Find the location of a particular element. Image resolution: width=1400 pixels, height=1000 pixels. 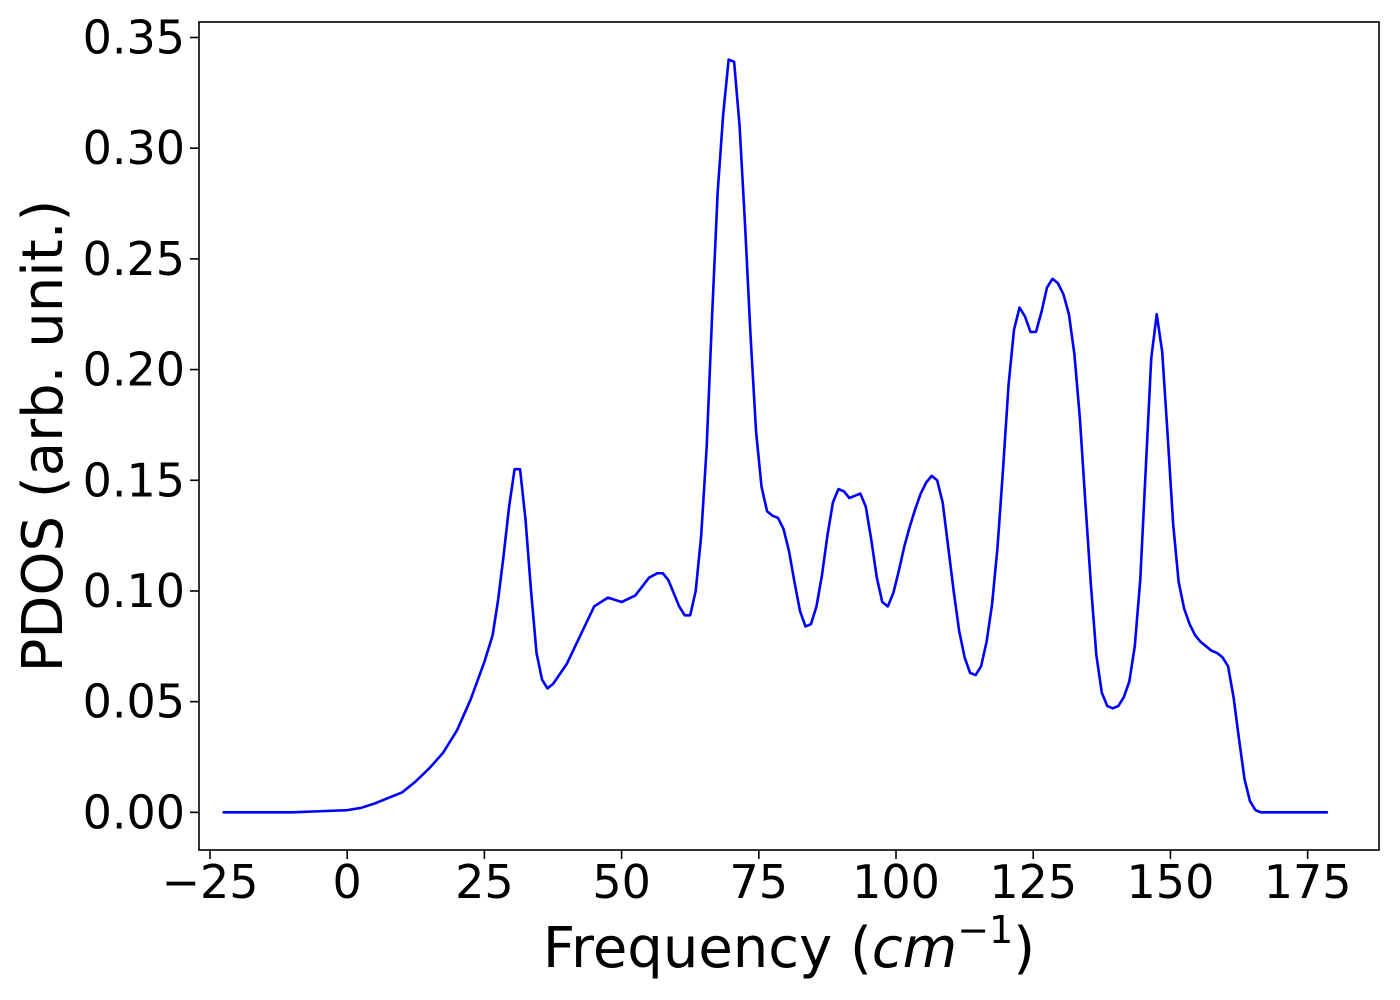

x-axis-title-unit: cm is located at coordinates (914, 948).